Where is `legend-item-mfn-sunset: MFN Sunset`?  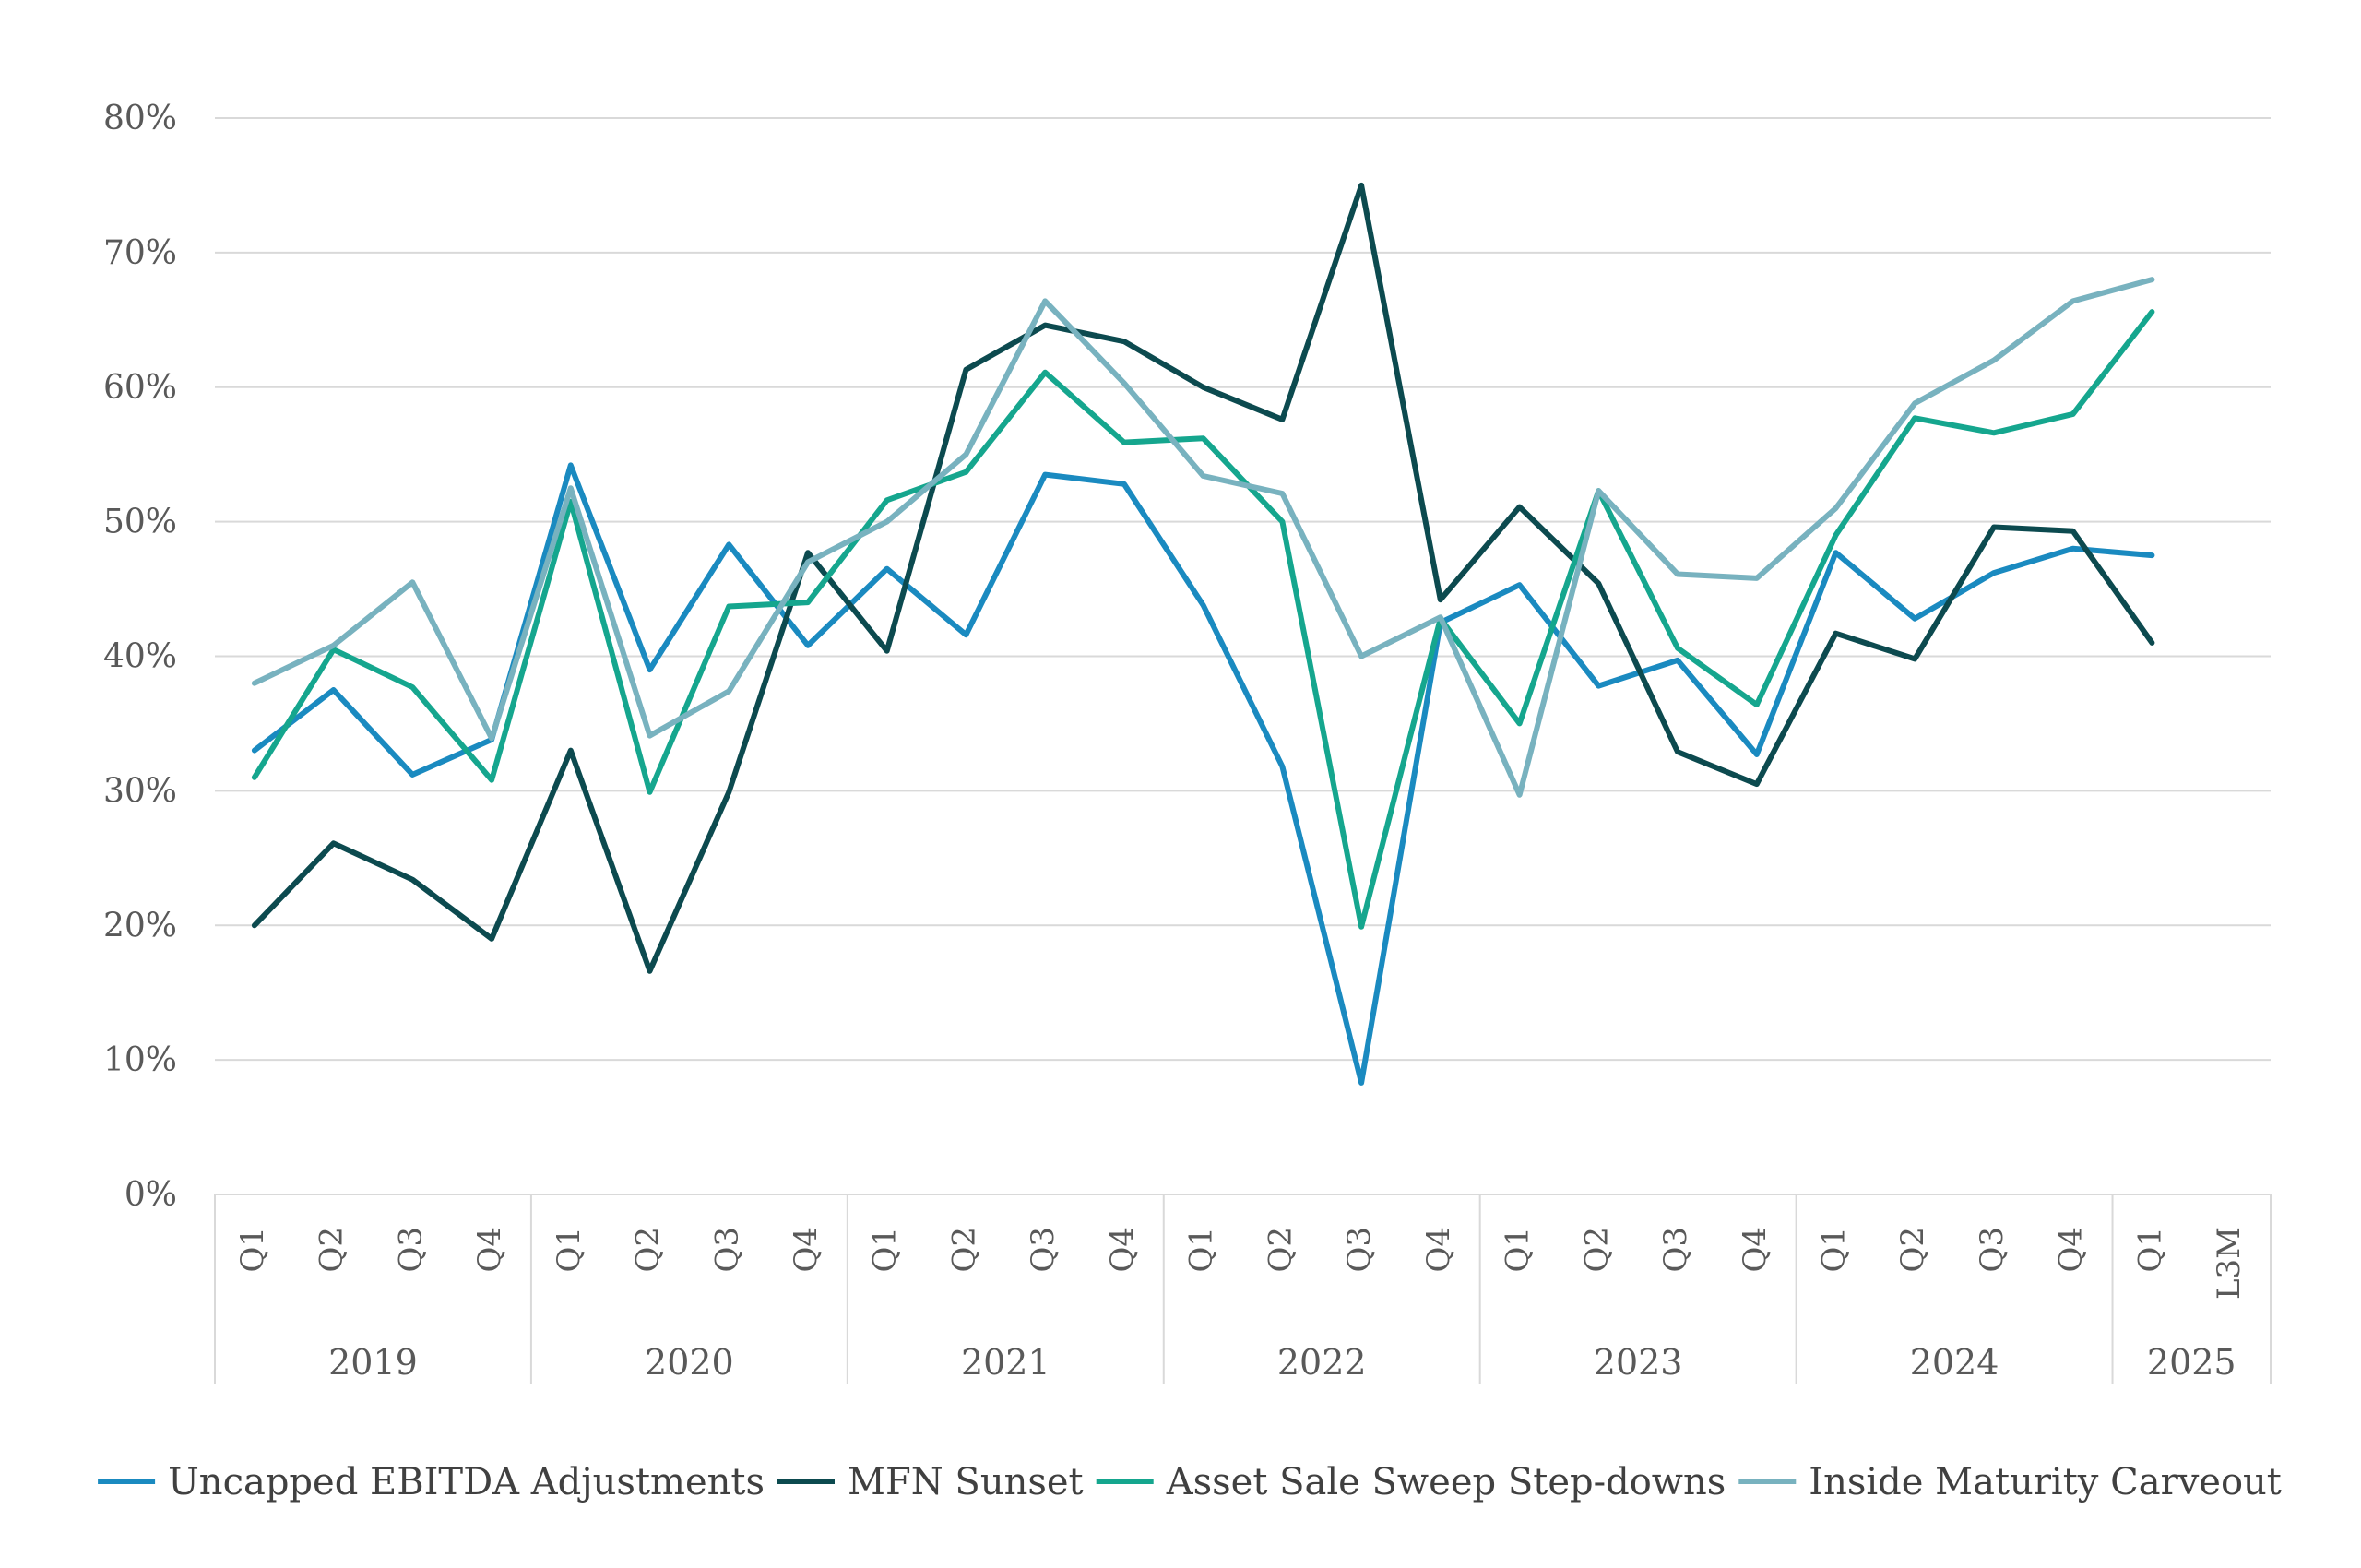 legend-item-mfn-sunset: MFN Sunset is located at coordinates (930, 1482).